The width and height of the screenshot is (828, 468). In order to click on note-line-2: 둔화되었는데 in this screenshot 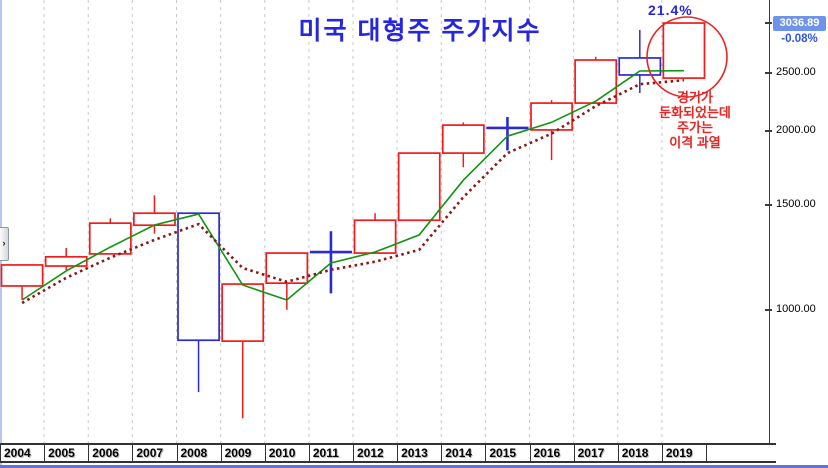, I will do `click(695, 112)`.